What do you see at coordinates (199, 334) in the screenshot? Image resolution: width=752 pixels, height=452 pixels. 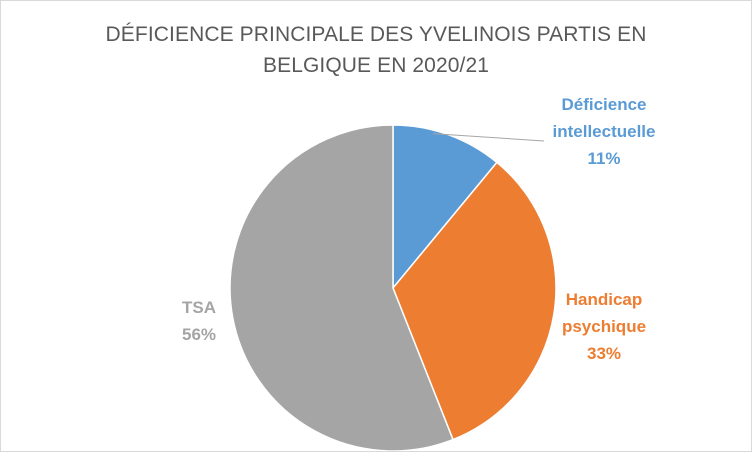 I see `data-label-tsa-value: 56%` at bounding box center [199, 334].